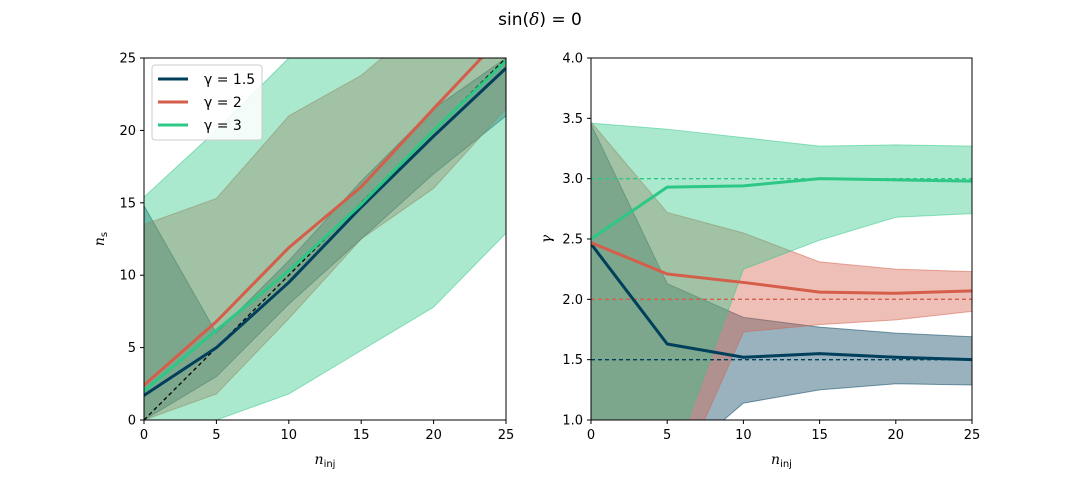 The width and height of the screenshot is (1080, 480). What do you see at coordinates (101, 239) in the screenshot?
I see `y-axis-label: ns` at bounding box center [101, 239].